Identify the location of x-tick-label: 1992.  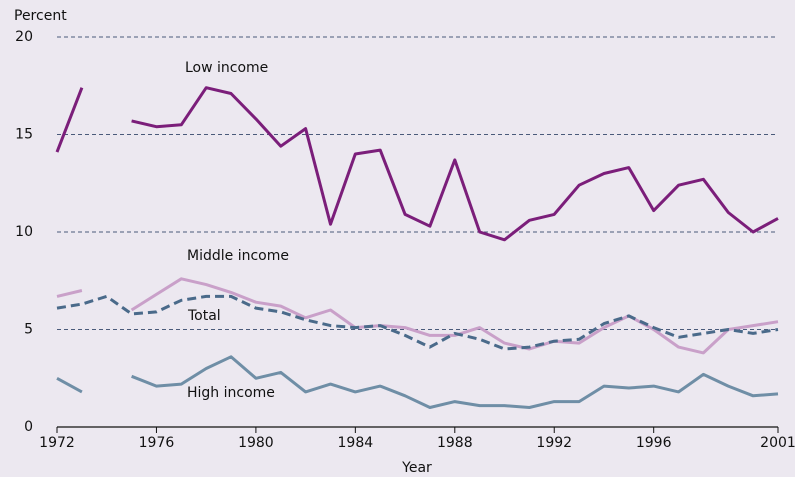
(554, 443).